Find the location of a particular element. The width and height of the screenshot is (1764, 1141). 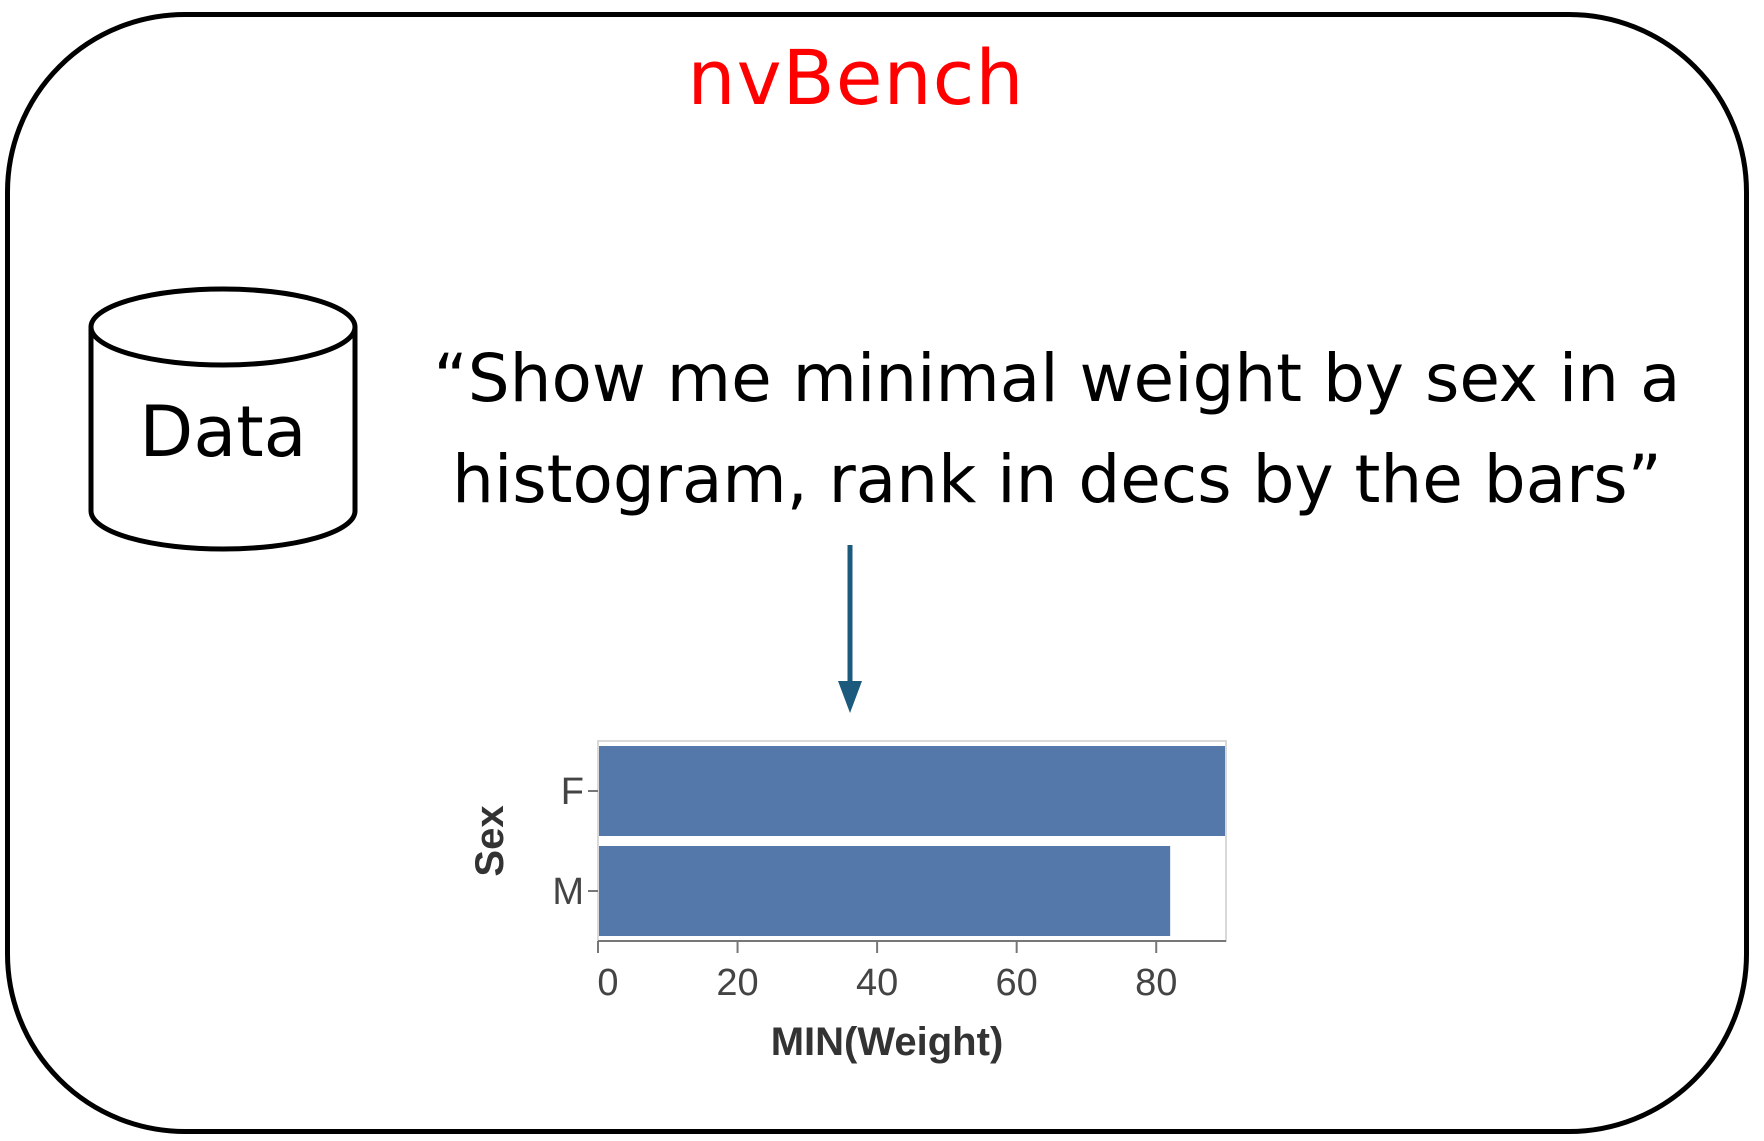

chart-labels: F M 0 20 40 60 80 MIN(Weight) Sex is located at coordinates (822, 917).